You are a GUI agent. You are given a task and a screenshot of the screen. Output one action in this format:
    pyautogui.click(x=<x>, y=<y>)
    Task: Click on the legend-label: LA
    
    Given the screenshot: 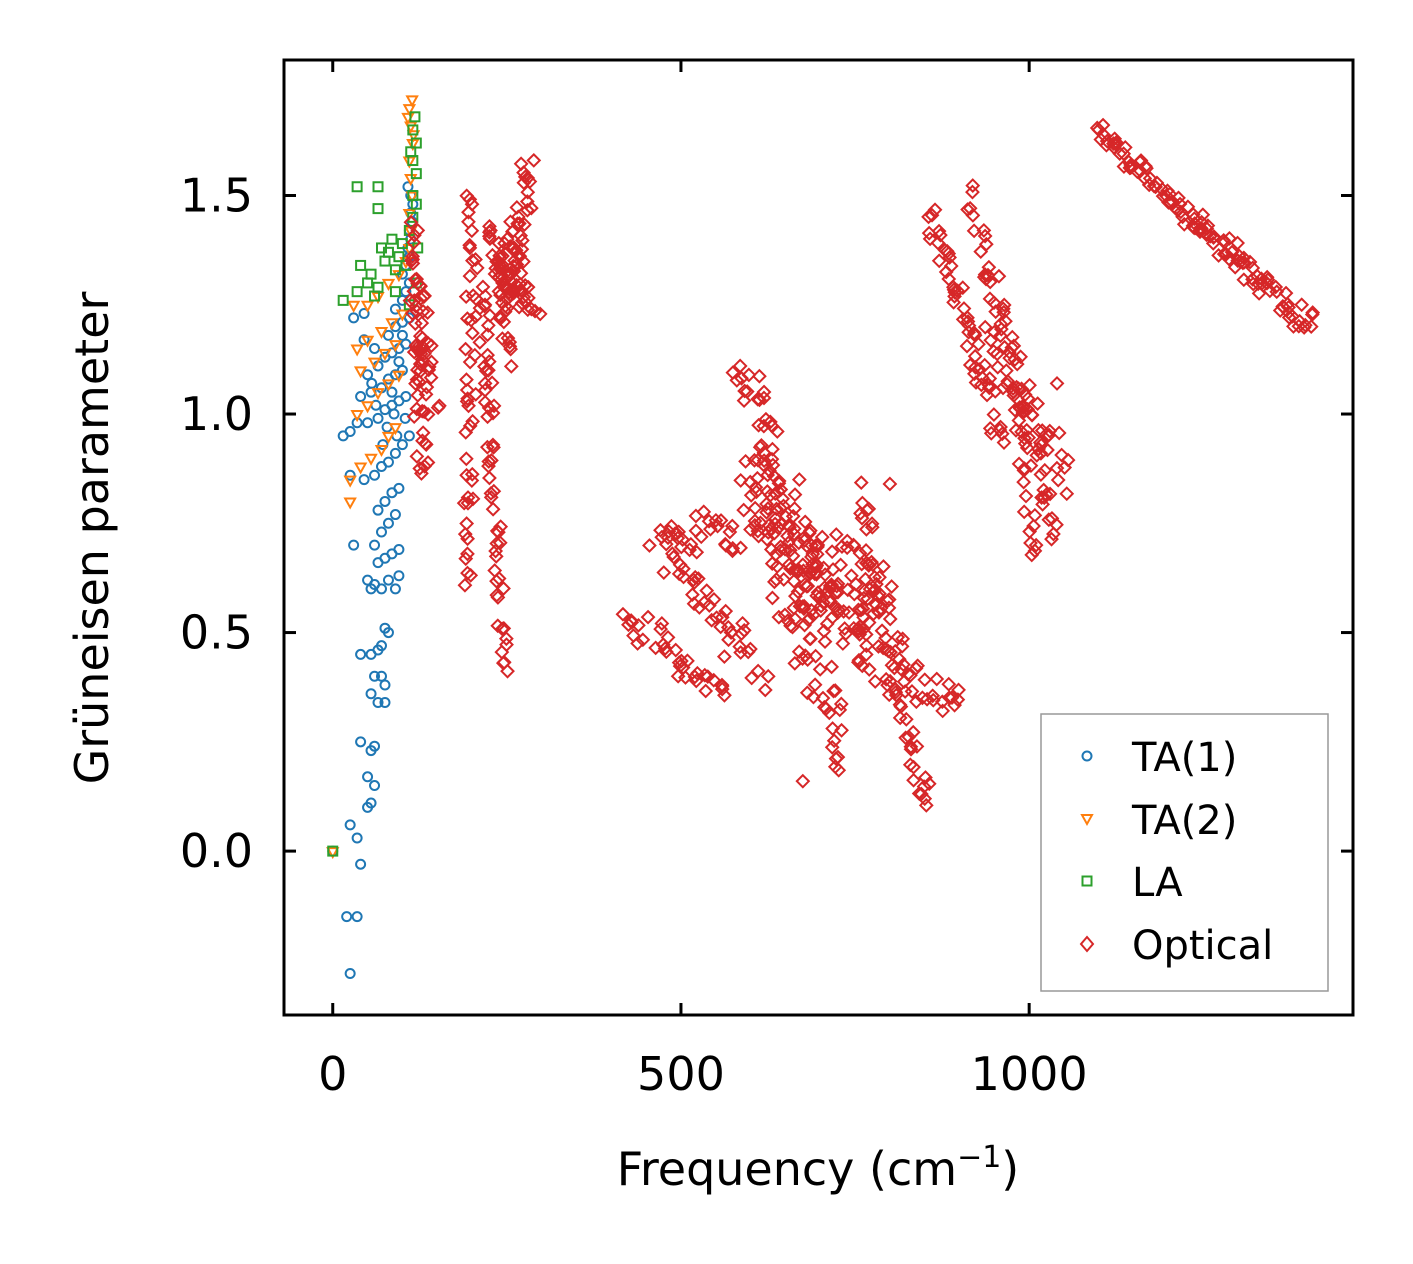 What is the action you would take?
    pyautogui.click(x=1157, y=883)
    